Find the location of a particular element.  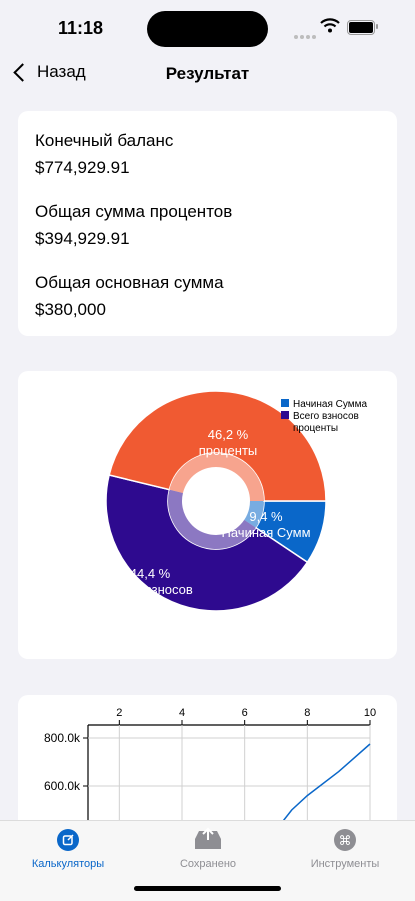

slice-total-contributions-inner is located at coordinates (212, 519).